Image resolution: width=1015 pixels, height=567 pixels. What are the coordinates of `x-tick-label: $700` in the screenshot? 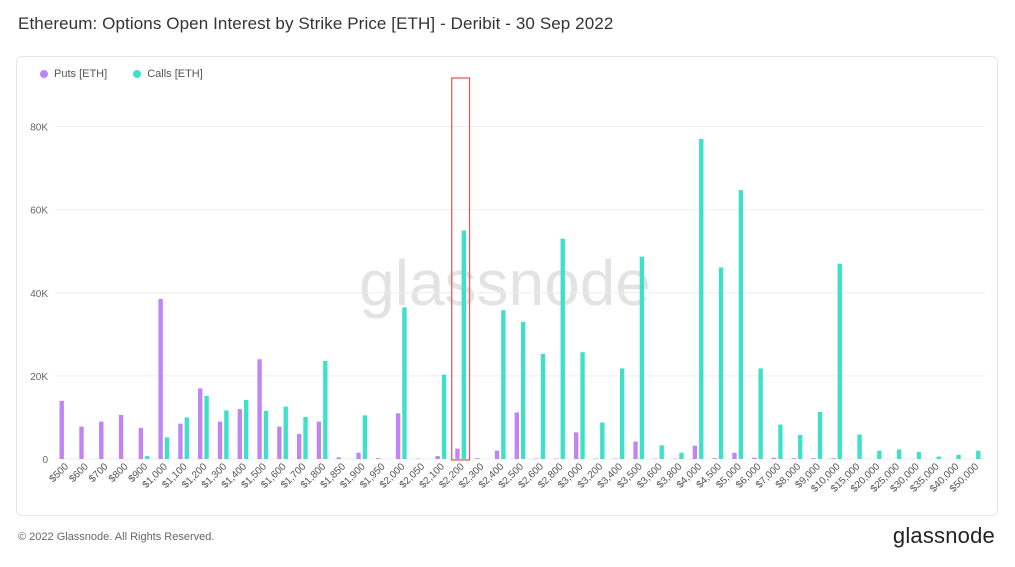 It's located at (99, 473).